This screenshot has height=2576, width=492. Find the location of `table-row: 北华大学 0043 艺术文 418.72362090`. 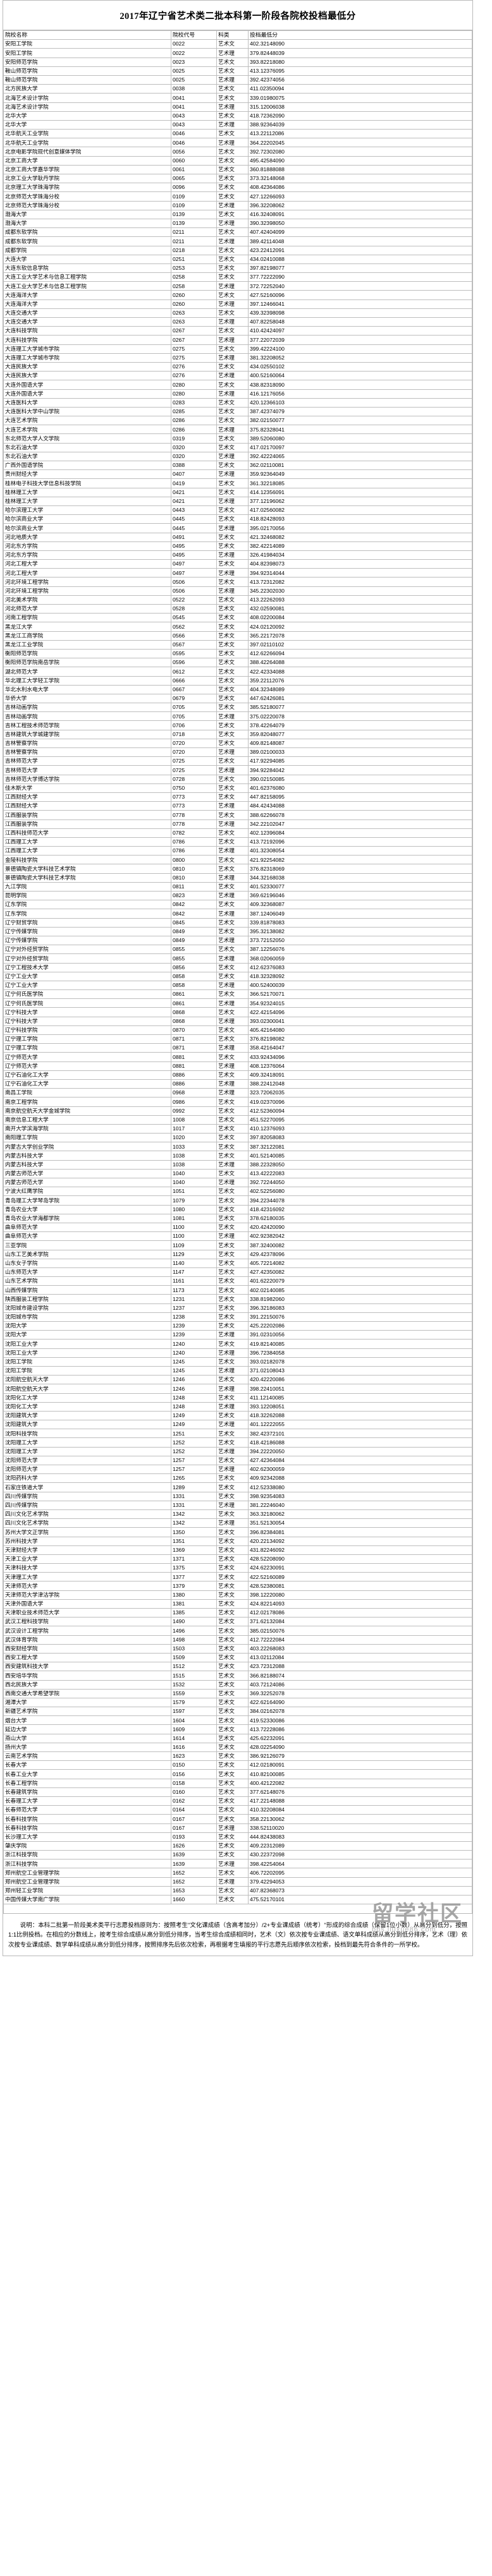

table-row: 北华大学 0043 艺术文 418.72362090 is located at coordinates (237, 116).